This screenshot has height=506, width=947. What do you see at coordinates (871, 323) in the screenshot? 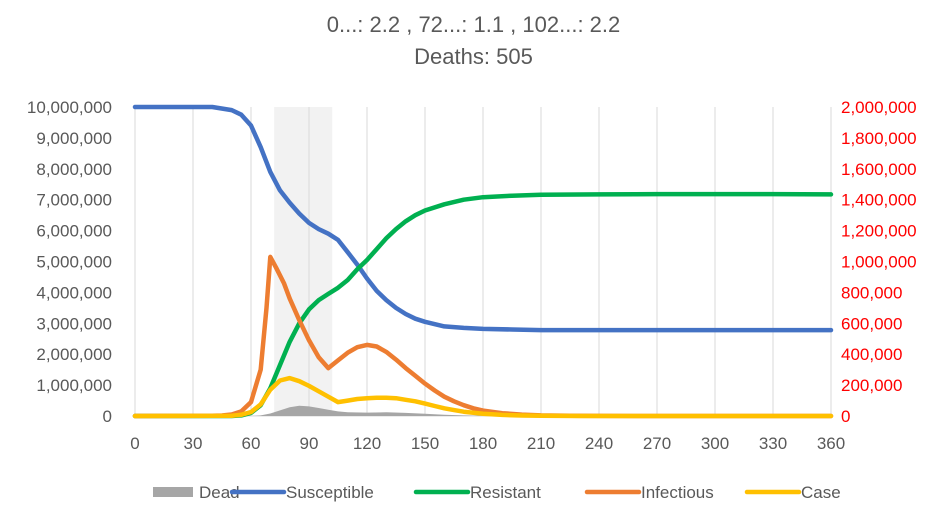
I see `y-right-tick-label: 600,000` at bounding box center [871, 323].